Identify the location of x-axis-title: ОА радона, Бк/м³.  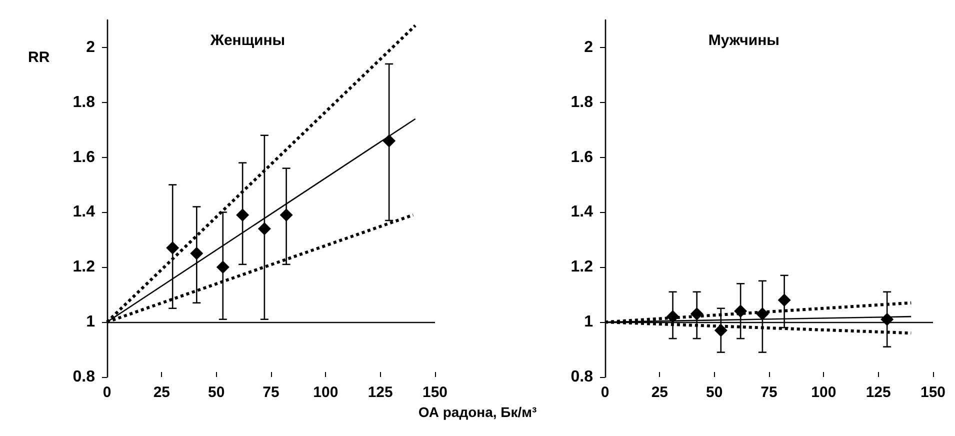
(477, 412).